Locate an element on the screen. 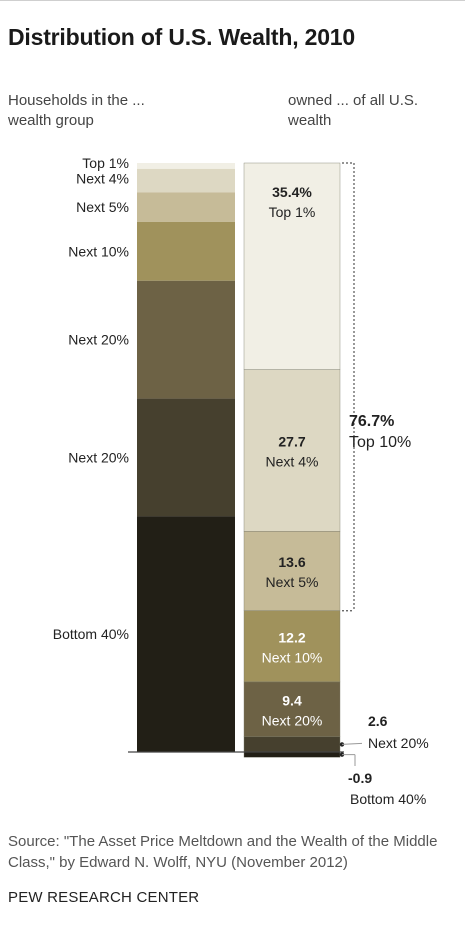  top-rule is located at coordinates (232, 0).